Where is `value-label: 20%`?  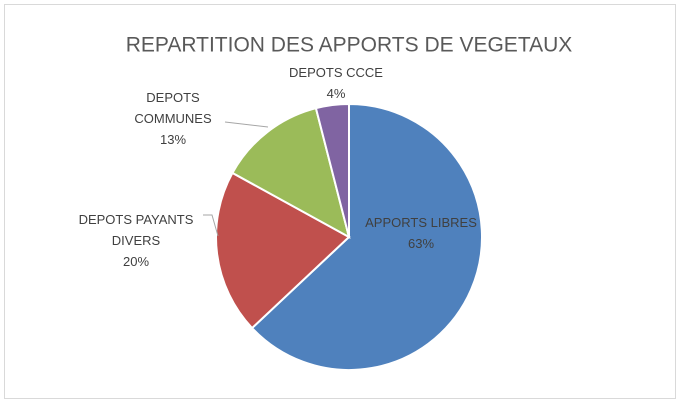
value-label: 20% is located at coordinates (136, 261).